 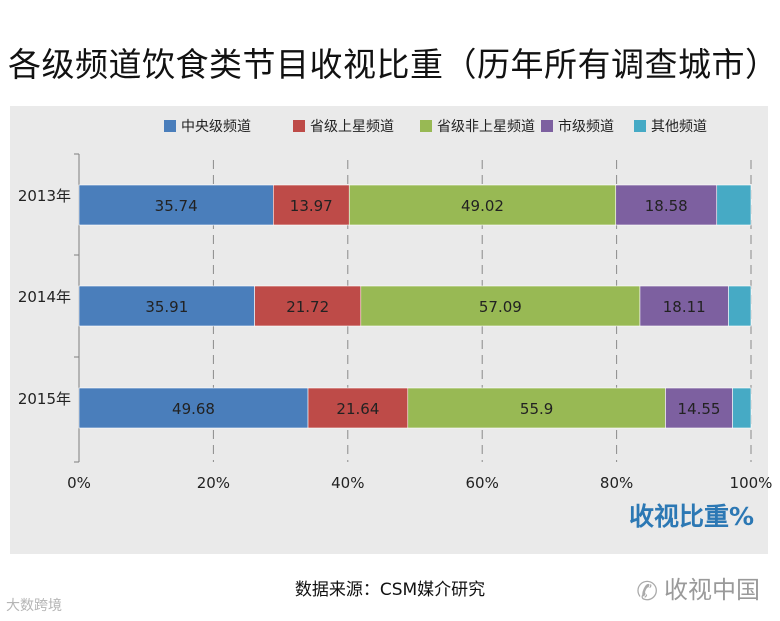 I want to click on data-label: 55.9, so click(x=536, y=409).